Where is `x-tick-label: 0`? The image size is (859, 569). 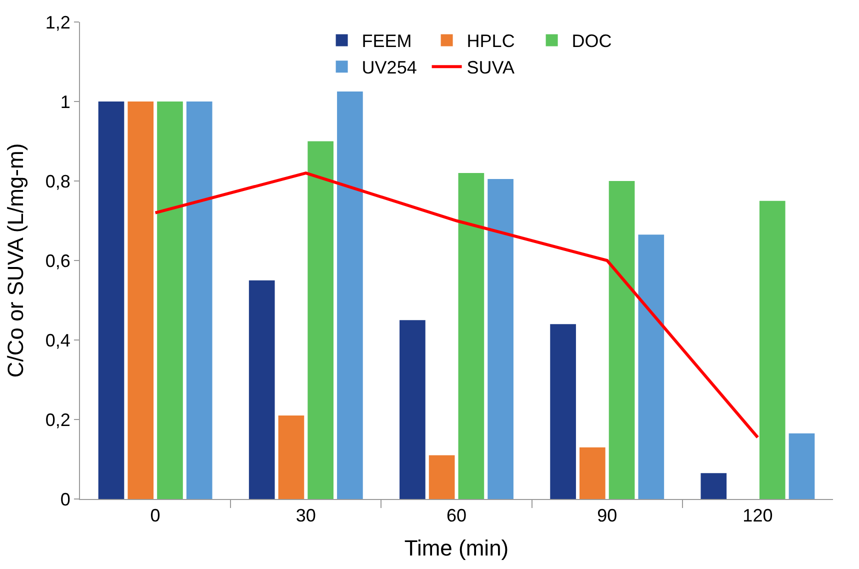 x-tick-label: 0 is located at coordinates (155, 516).